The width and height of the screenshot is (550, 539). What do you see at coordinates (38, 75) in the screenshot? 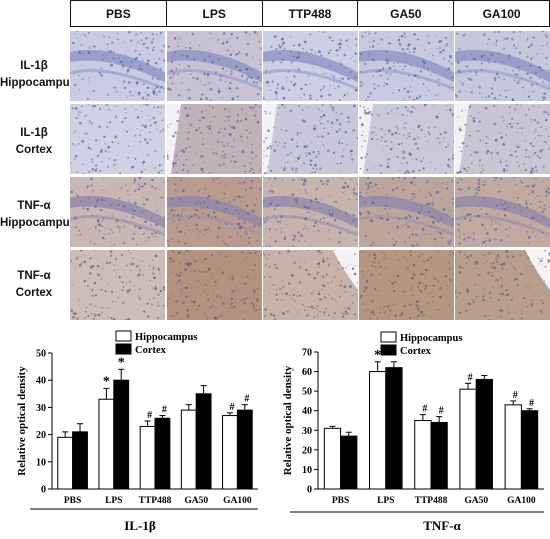
I see `row-label-il1b-hippocampus: IL-1β Hippocampus` at bounding box center [38, 75].